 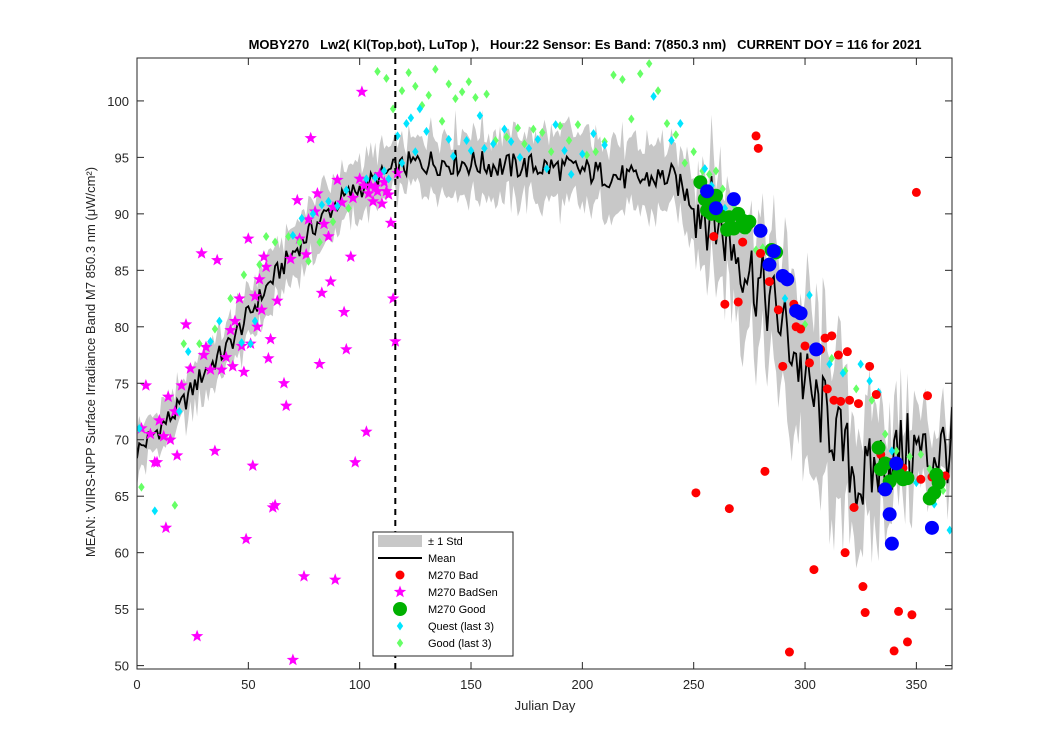 I want to click on legend-label-m270-badsen: M270 BadSen, so click(x=463, y=593).